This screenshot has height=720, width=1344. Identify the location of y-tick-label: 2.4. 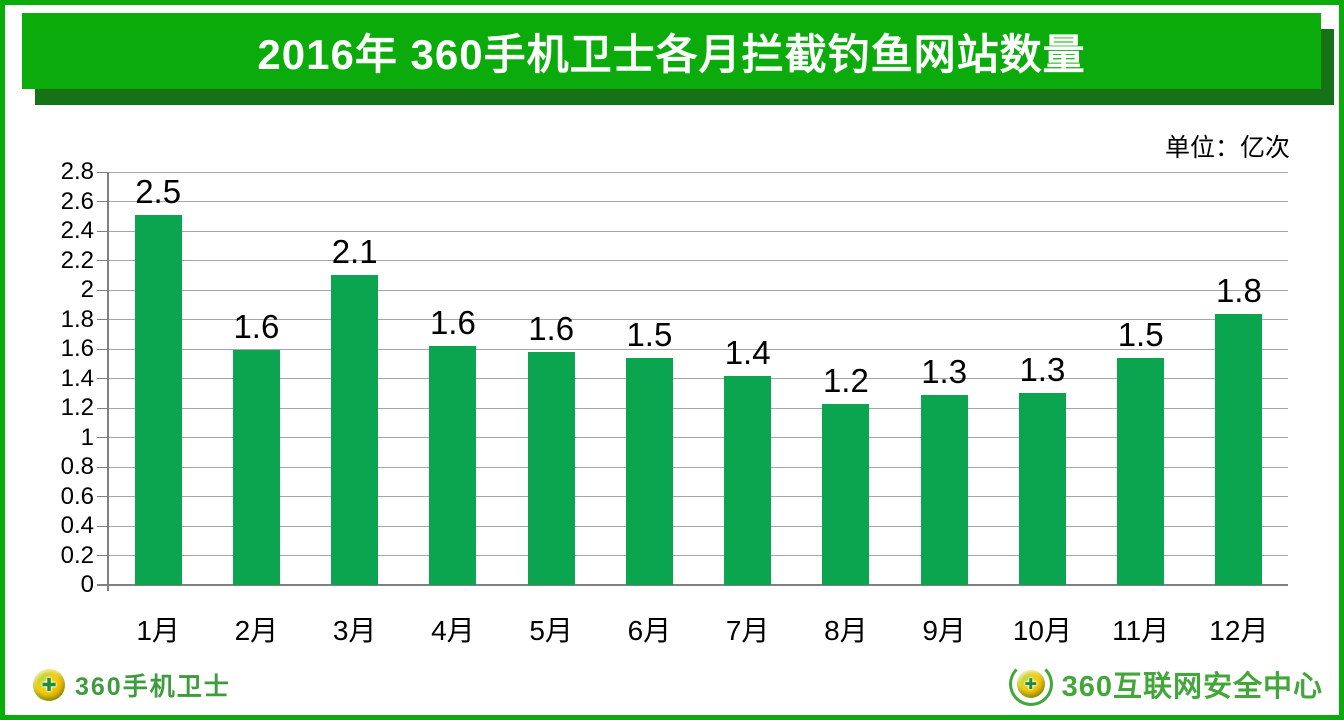
(77, 230).